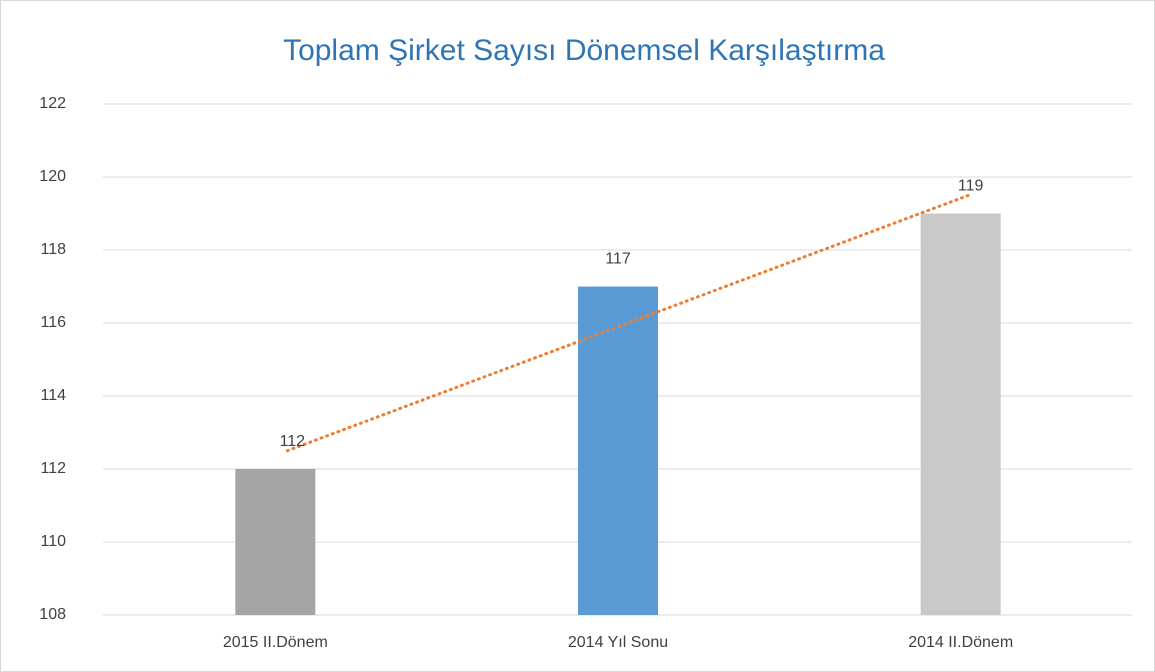 Image resolution: width=1155 pixels, height=672 pixels. Describe the element at coordinates (275, 642) in the screenshot. I see `x-tick-label: 2015 II.Dönem` at that location.